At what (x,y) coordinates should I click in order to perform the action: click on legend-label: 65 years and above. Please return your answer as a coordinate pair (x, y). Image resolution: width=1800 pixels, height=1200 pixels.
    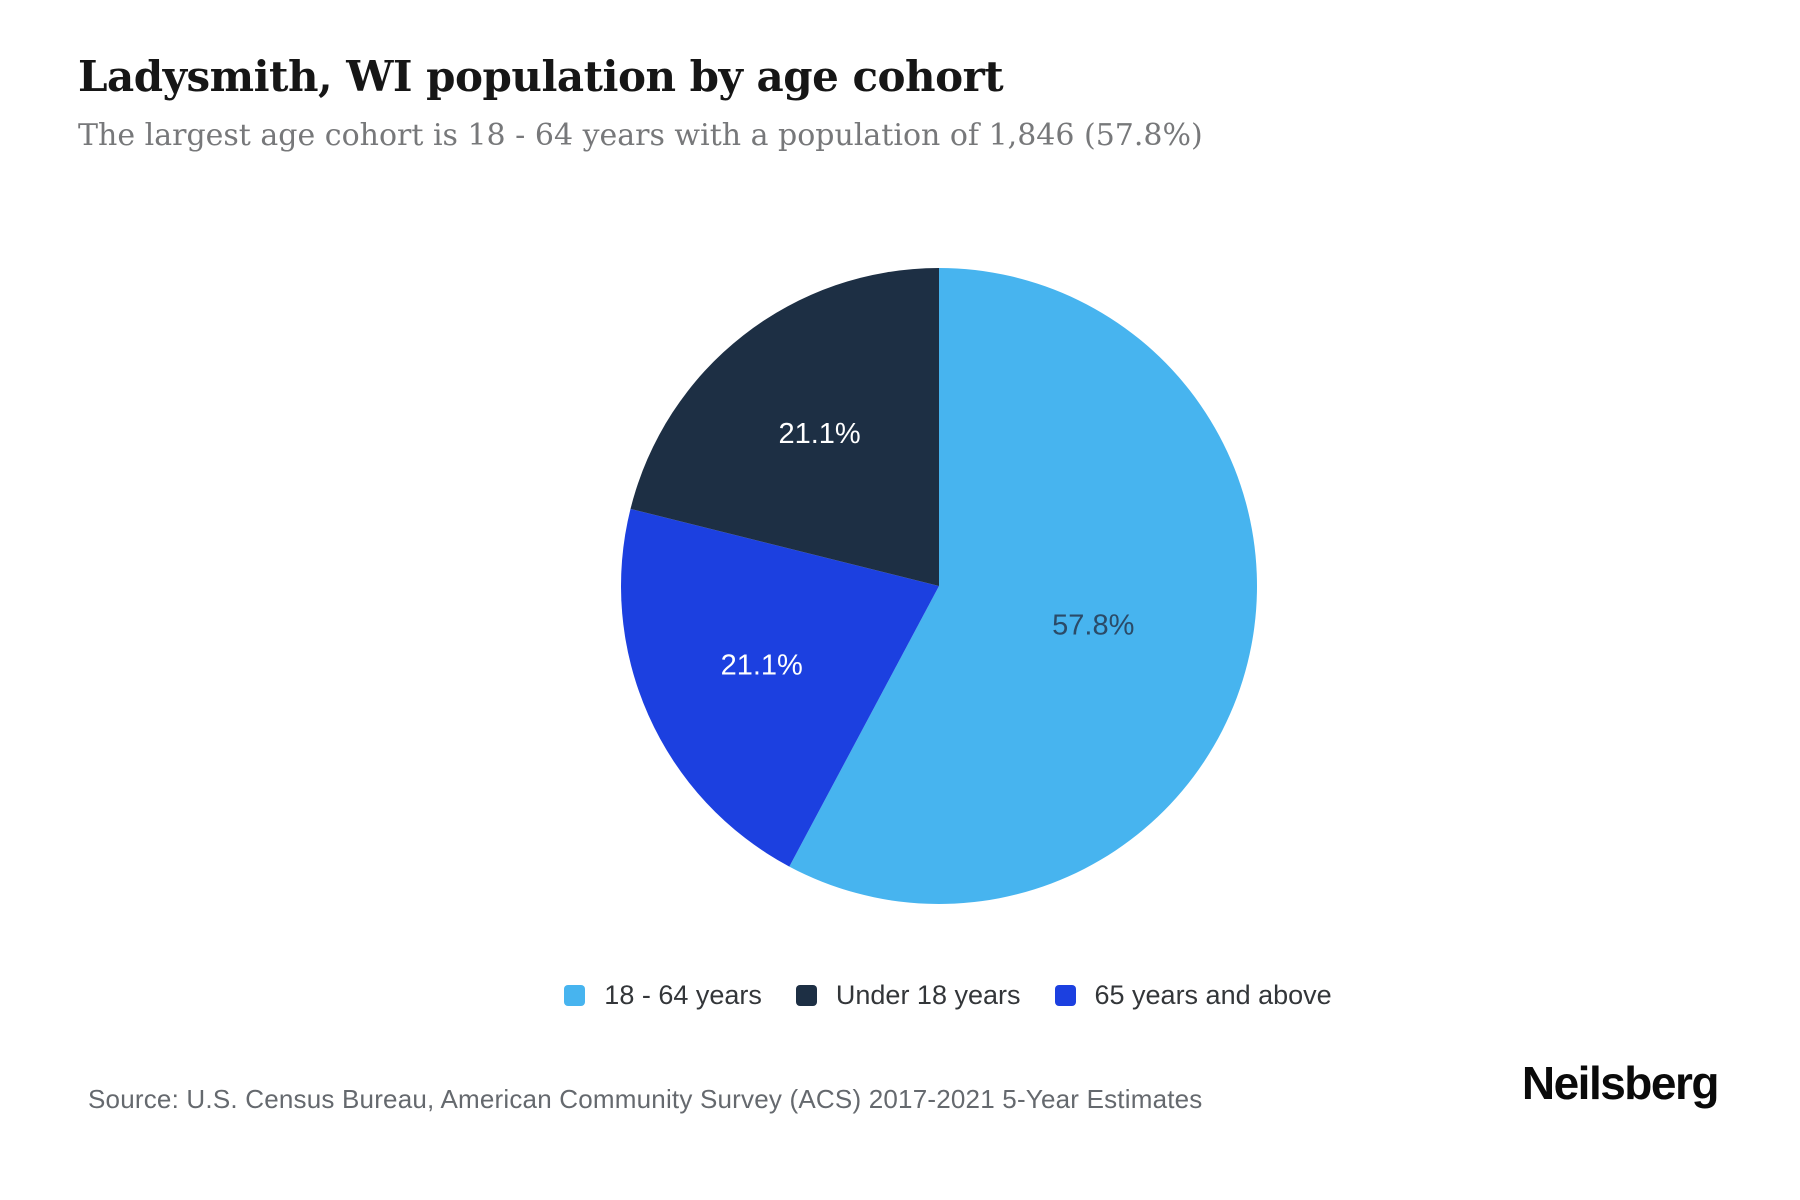
    Looking at the image, I should click on (1213, 995).